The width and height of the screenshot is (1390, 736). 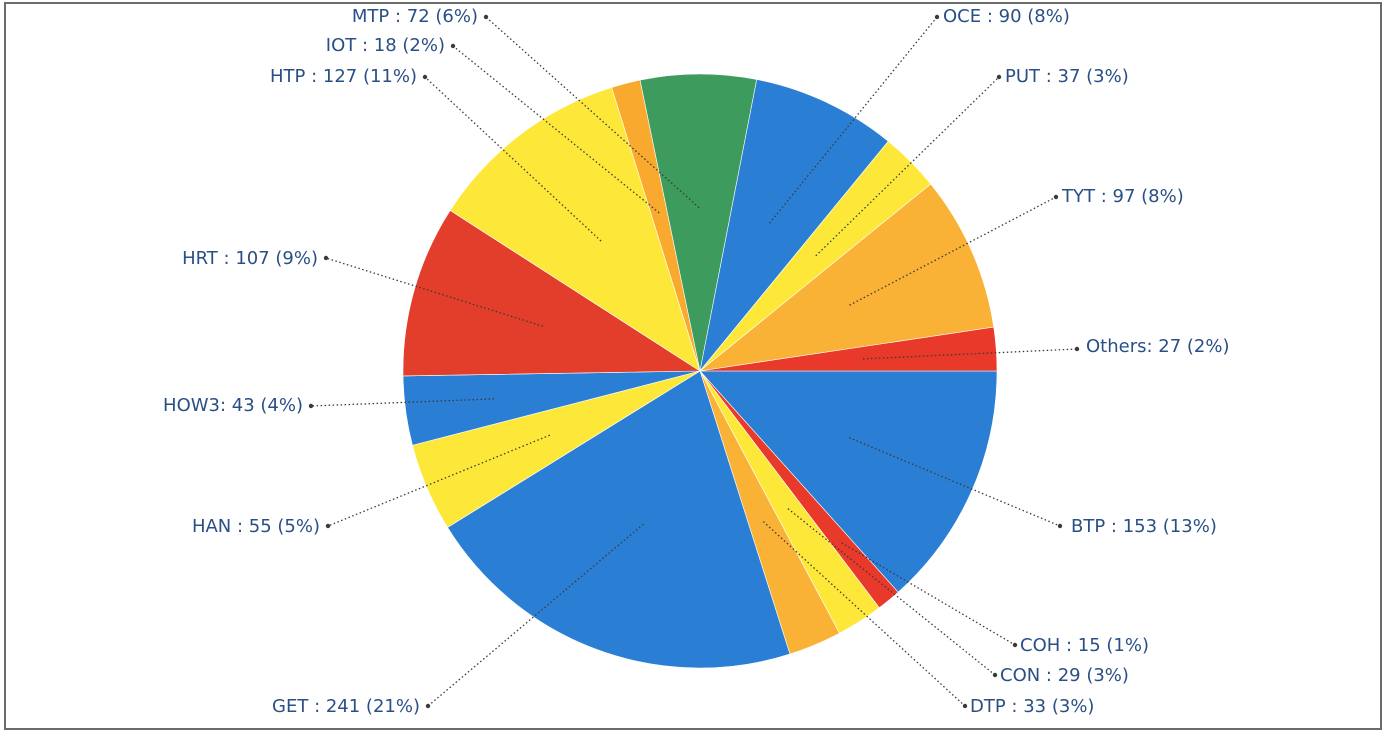 What do you see at coordinates (453, 46) in the screenshot?
I see `leader-dot-iot` at bounding box center [453, 46].